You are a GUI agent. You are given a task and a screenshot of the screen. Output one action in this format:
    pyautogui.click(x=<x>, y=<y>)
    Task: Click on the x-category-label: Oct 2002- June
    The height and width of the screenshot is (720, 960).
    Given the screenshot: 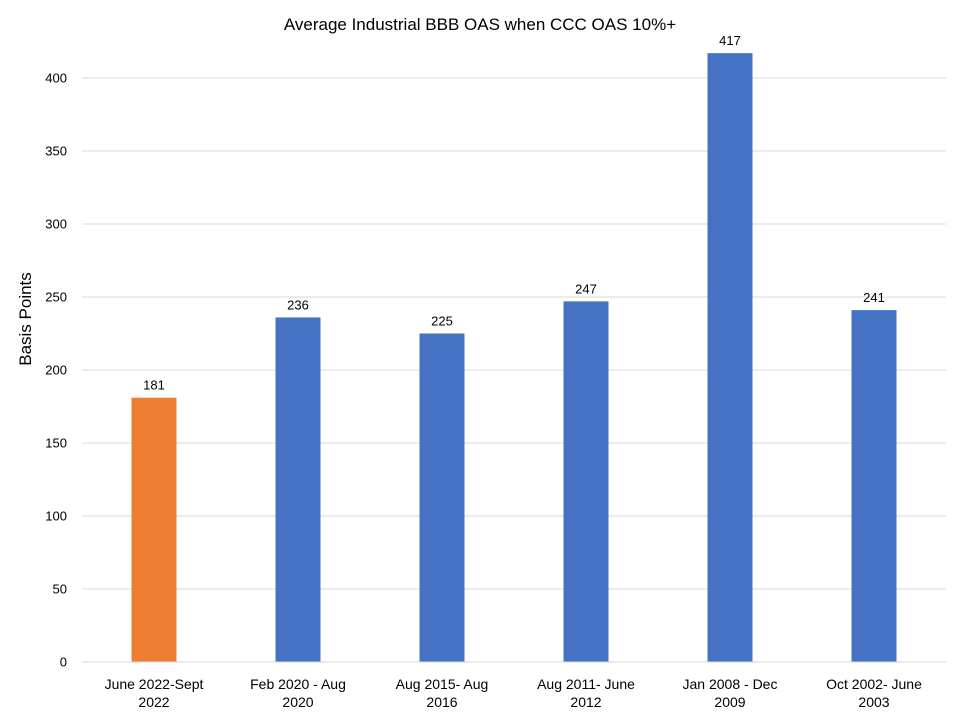 What is the action you would take?
    pyautogui.click(x=874, y=684)
    